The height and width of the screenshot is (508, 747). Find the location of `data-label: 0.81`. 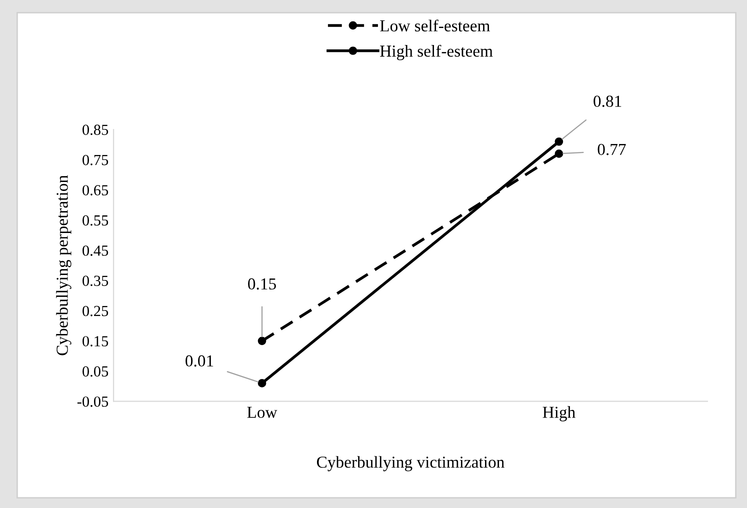

data-label: 0.81 is located at coordinates (608, 101).